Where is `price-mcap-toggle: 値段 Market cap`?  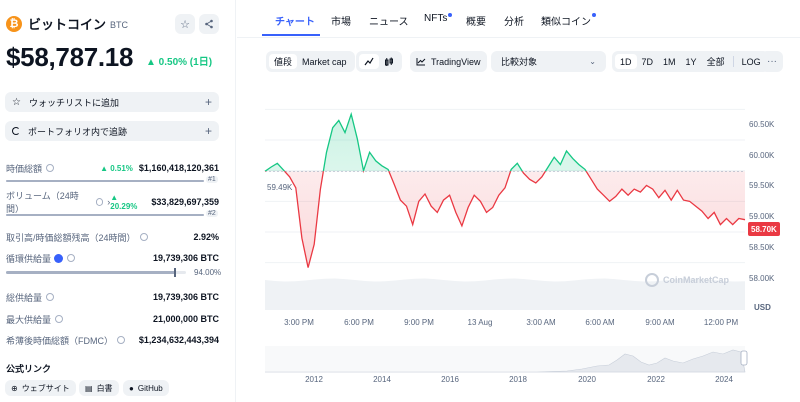 price-mcap-toggle: 値段 Market cap is located at coordinates (310, 61).